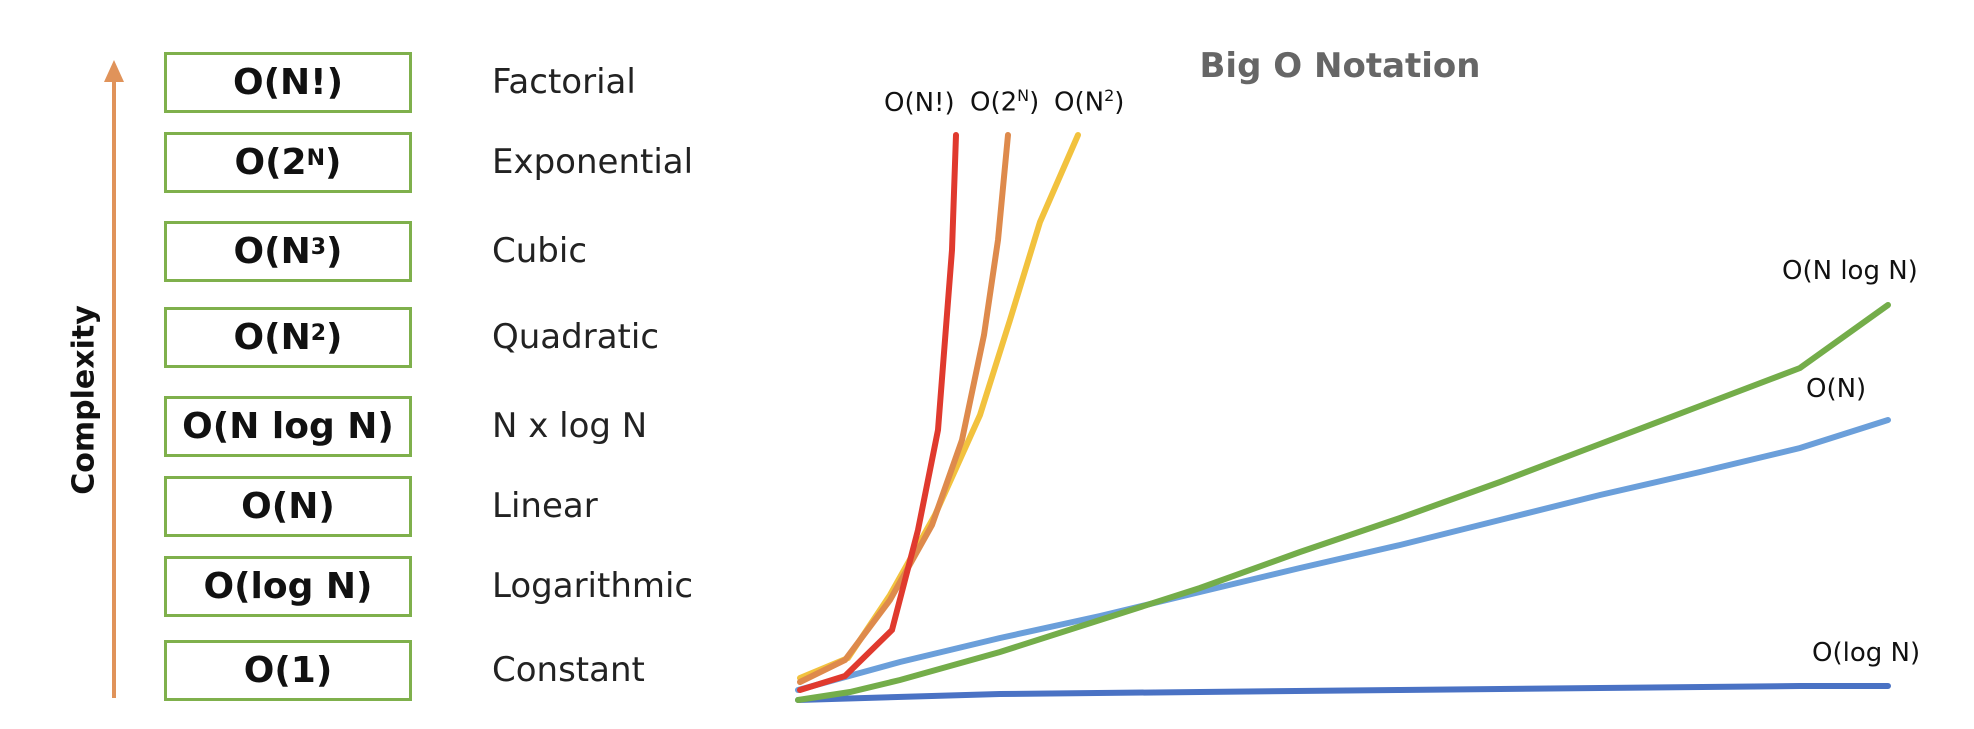  I want to click on complexity-box: O(N 2), so click(288, 337).